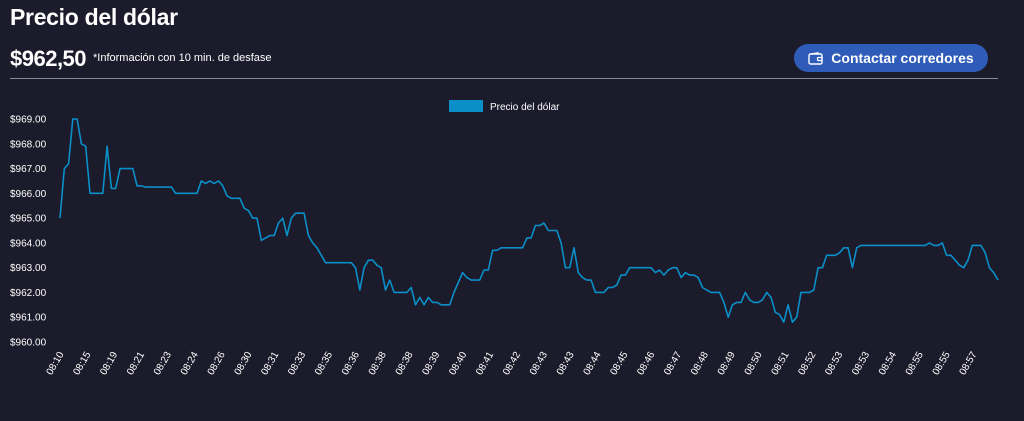  I want to click on x-tick-label: 08:51, so click(781, 364).